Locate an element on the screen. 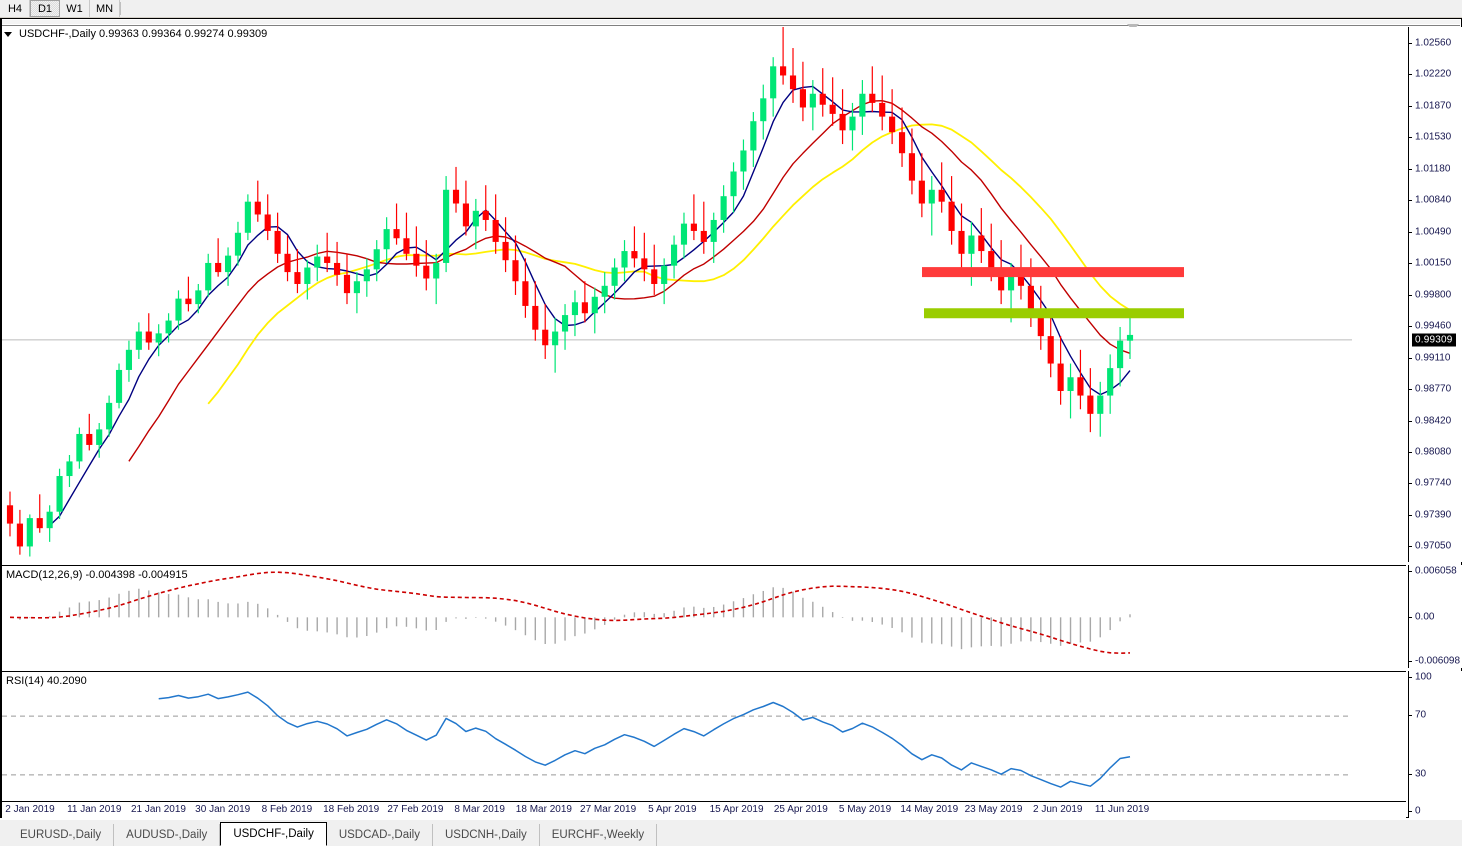 This screenshot has height=846, width=1462. symbol-tab-eurchf: EURCHF-,Weekly is located at coordinates (599, 835).